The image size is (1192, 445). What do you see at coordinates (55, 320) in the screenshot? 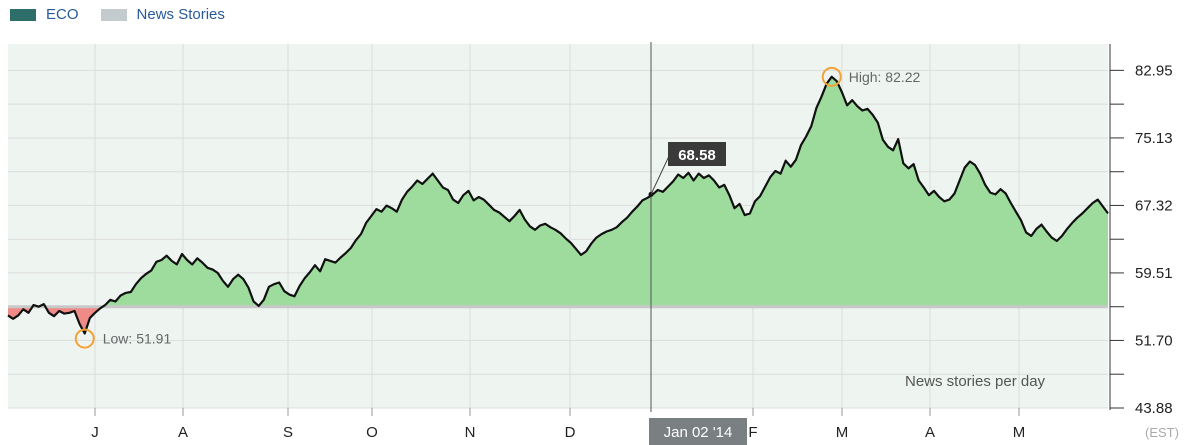
I see `area-below-baseline` at bounding box center [55, 320].